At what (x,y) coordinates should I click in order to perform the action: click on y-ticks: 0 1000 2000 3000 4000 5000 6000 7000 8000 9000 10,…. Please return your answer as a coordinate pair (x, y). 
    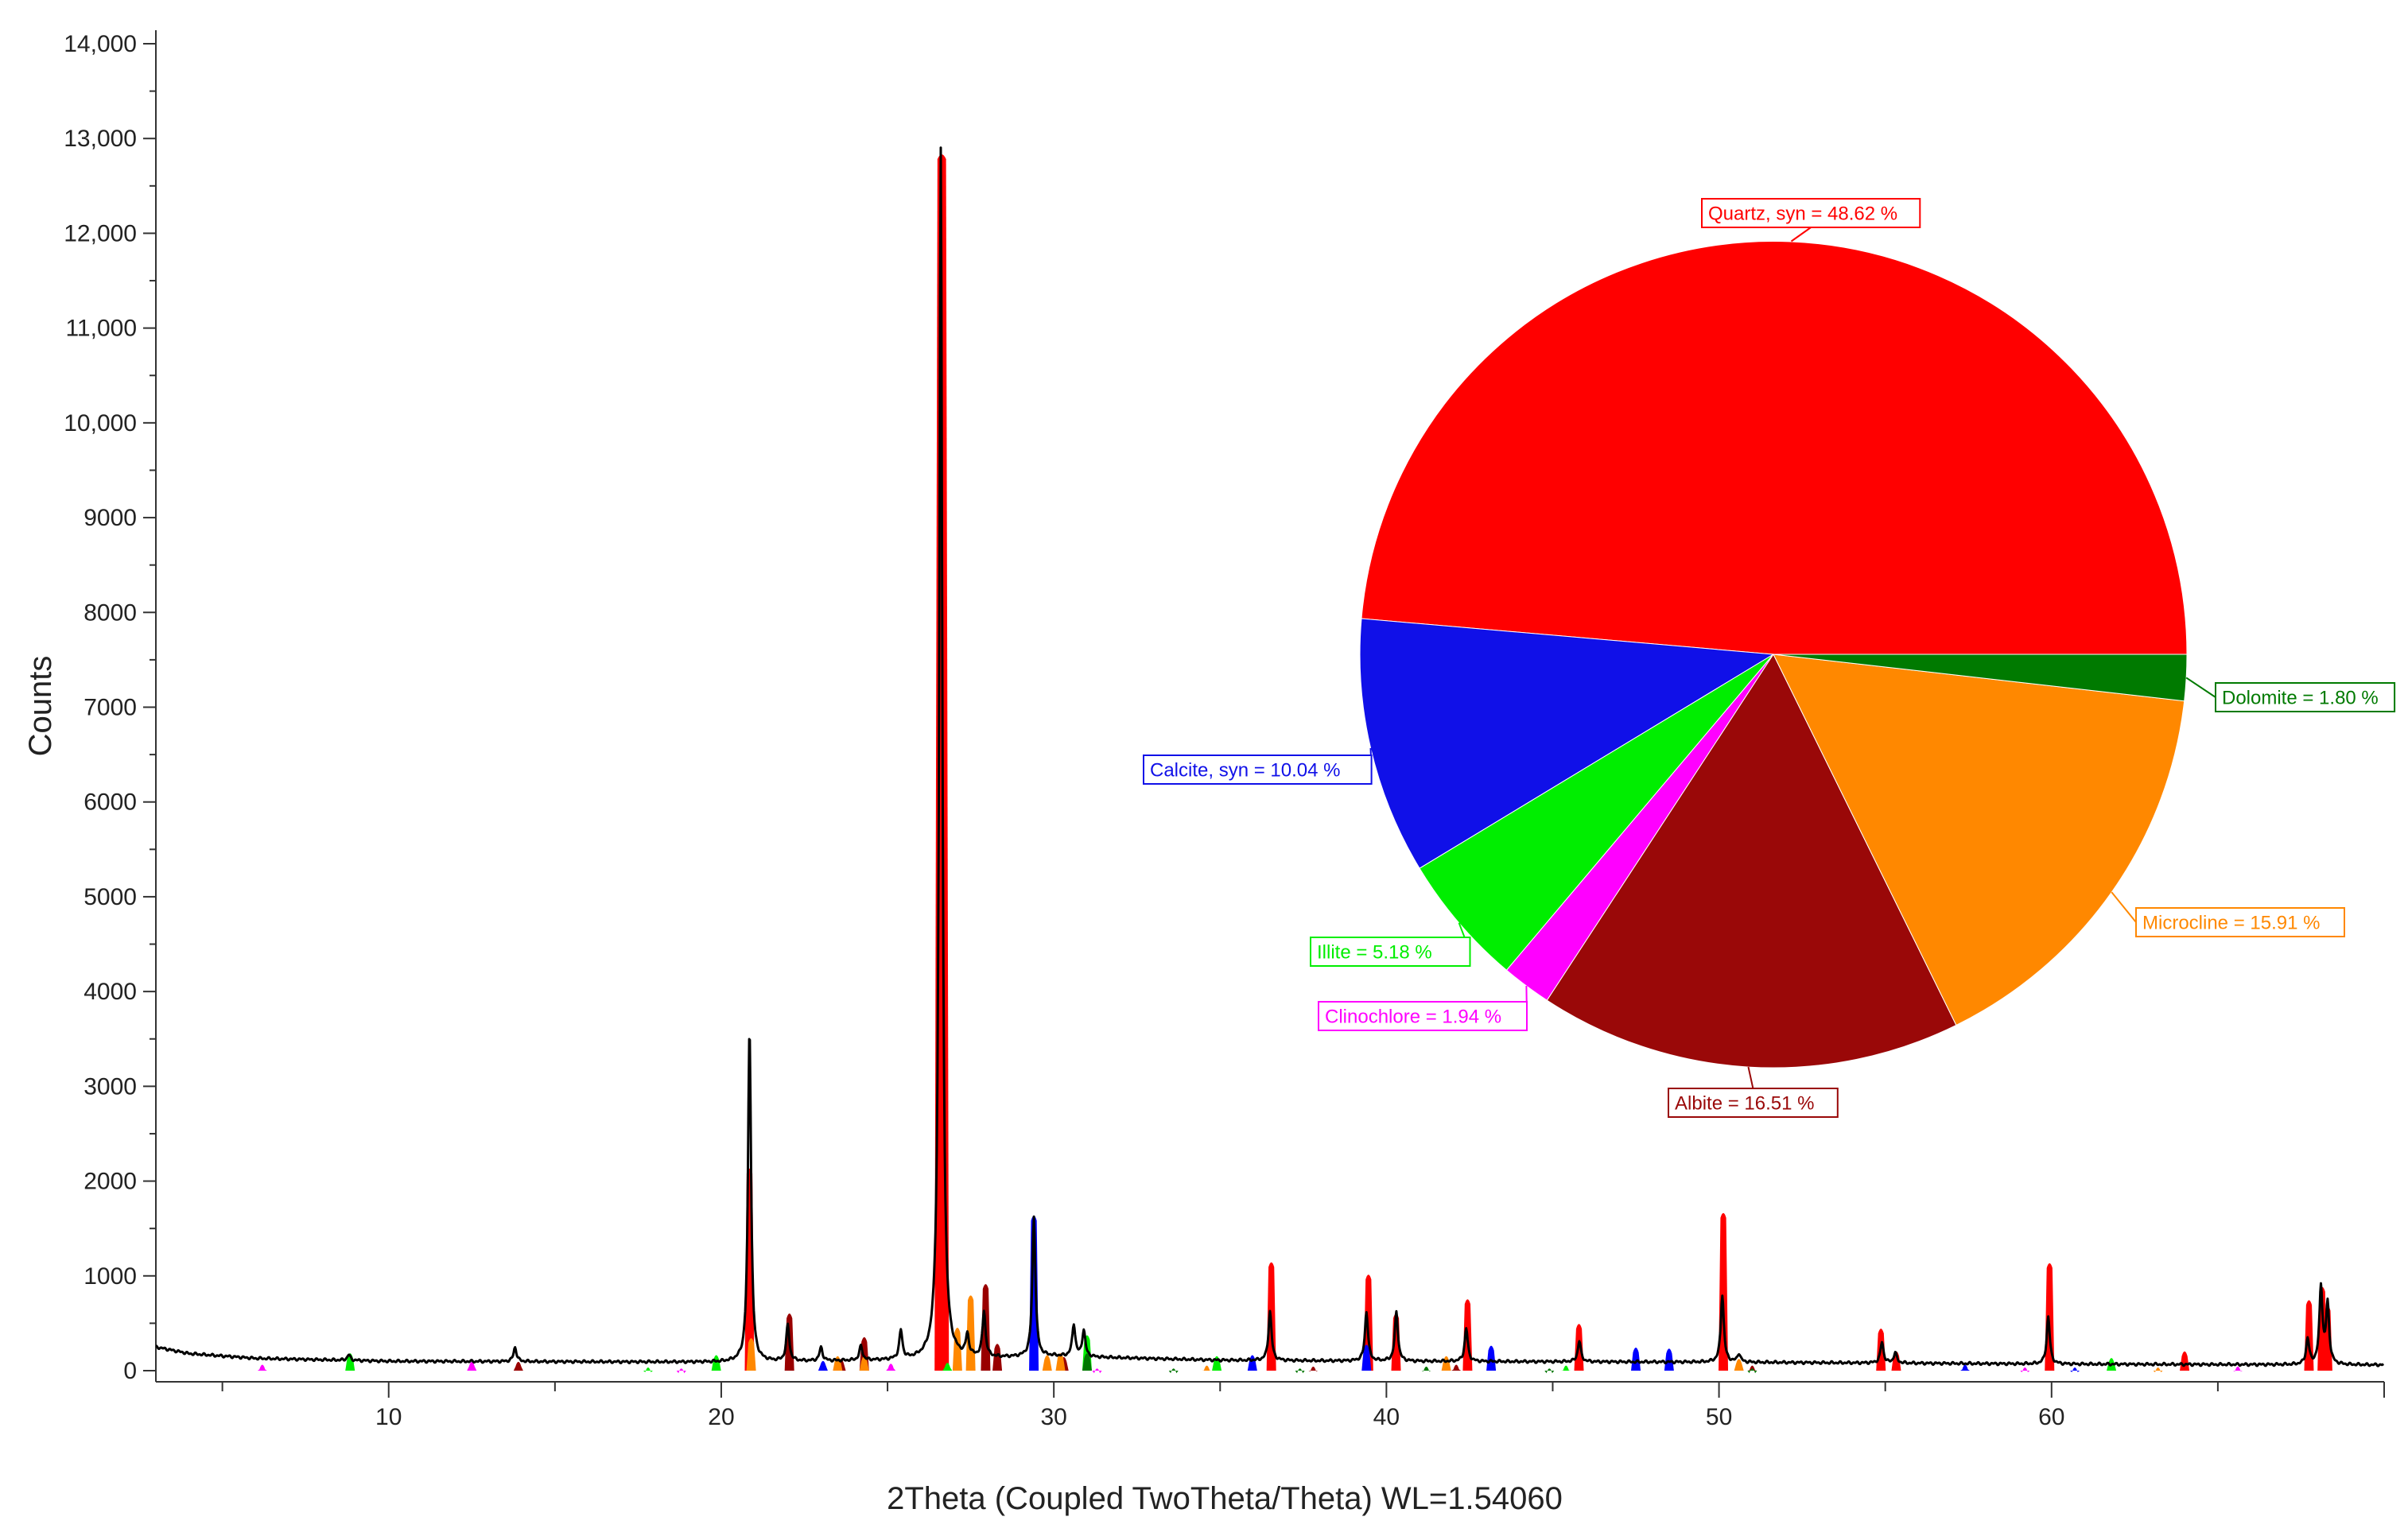
    Looking at the image, I should click on (110, 707).